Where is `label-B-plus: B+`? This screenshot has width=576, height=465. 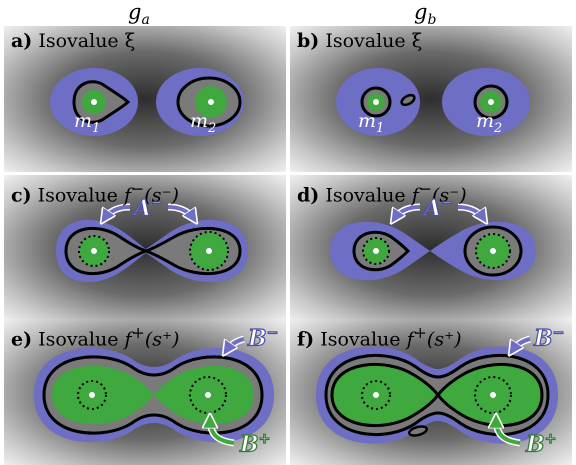 label-B-plus: B+ is located at coordinates (255, 444).